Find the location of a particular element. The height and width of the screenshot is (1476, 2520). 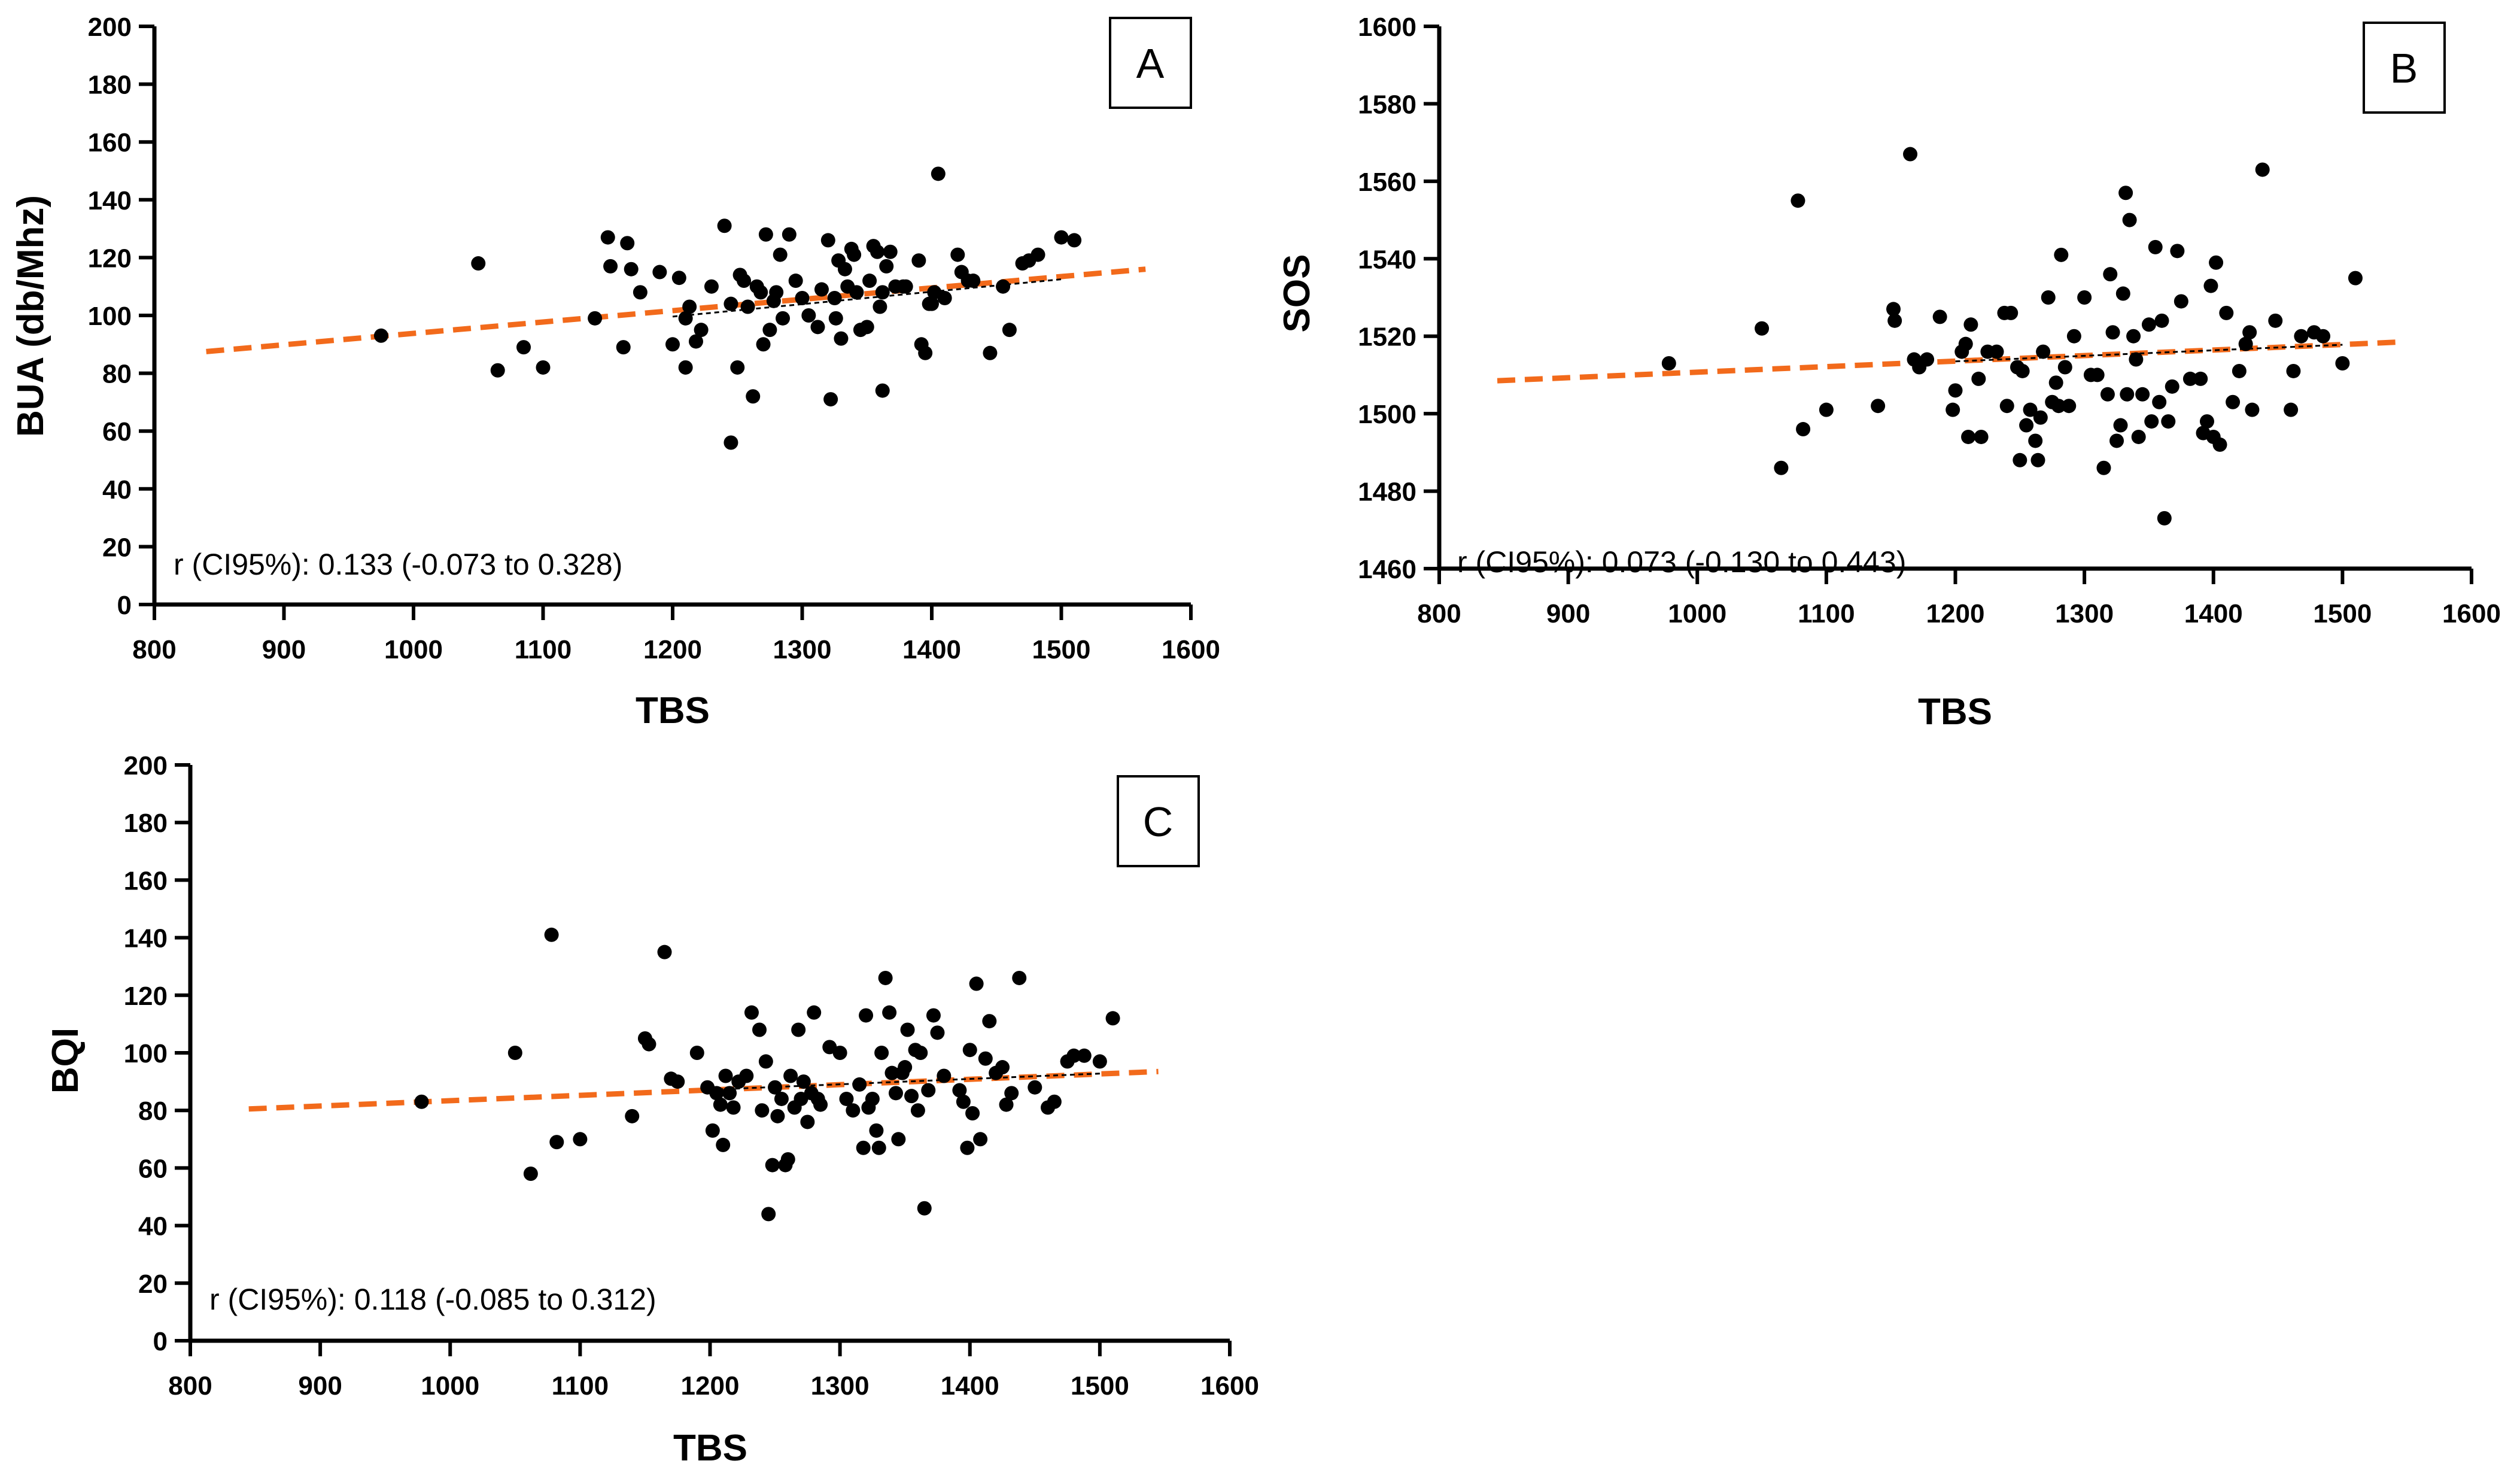

panel-a-x-tick-label: 1600 is located at coordinates (1191, 649).